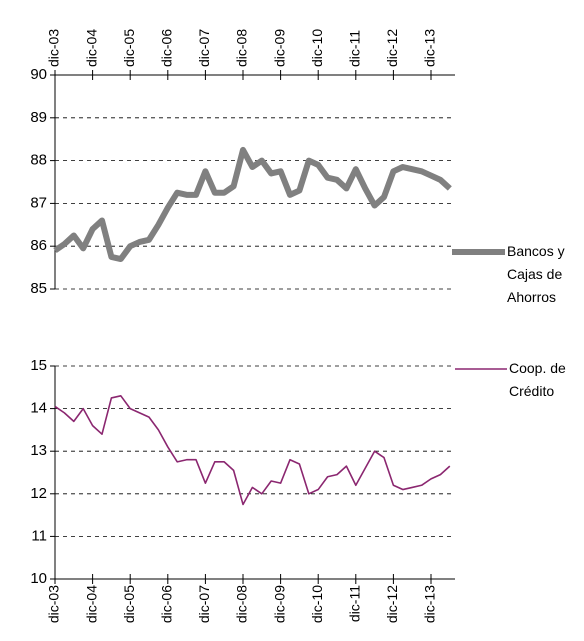 The width and height of the screenshot is (584, 641). I want to click on y-tick-label: 88, so click(38, 160).